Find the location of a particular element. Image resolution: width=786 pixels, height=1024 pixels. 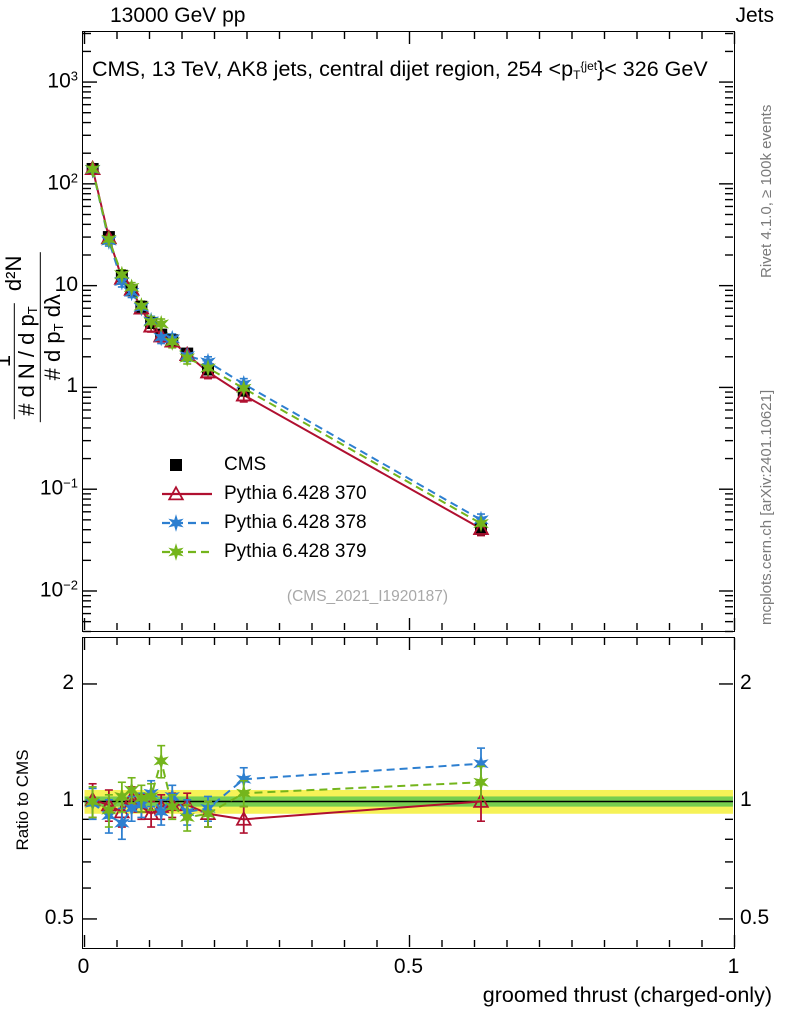

y-axis-outer-den-text: # d p is located at coordinates (52, 356).